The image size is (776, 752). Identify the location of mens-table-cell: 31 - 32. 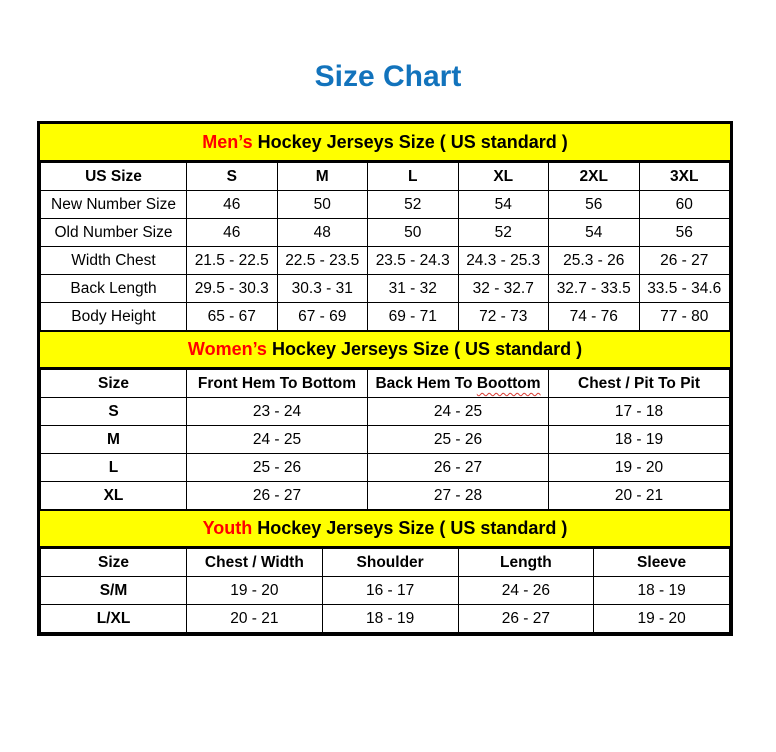
(413, 288).